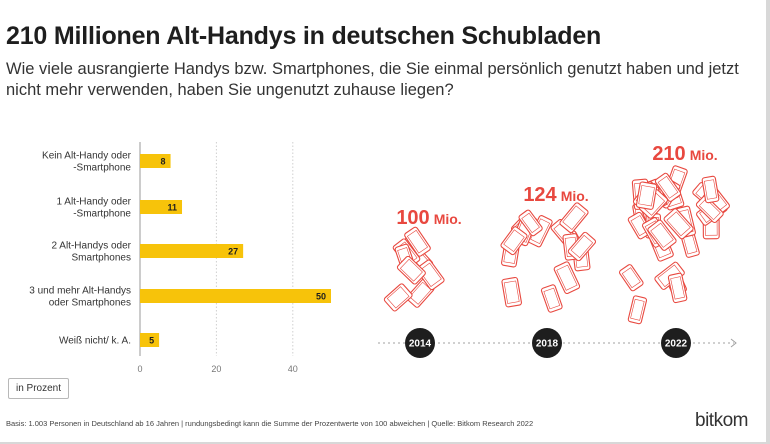 The height and width of the screenshot is (444, 770). Describe the element at coordinates (428, 218) in the screenshot. I see `value-label-2014: 100 Mio.` at that location.